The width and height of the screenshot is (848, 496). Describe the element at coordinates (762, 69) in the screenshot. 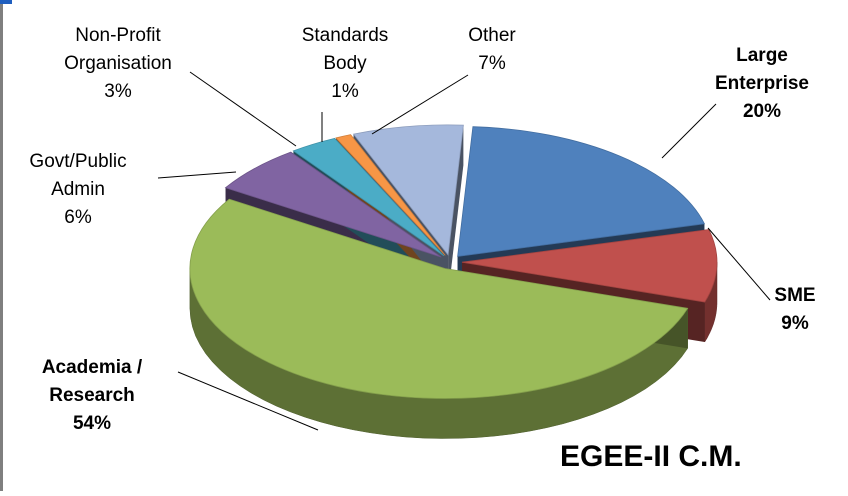

I see `category-label: Large Enterprise` at that location.